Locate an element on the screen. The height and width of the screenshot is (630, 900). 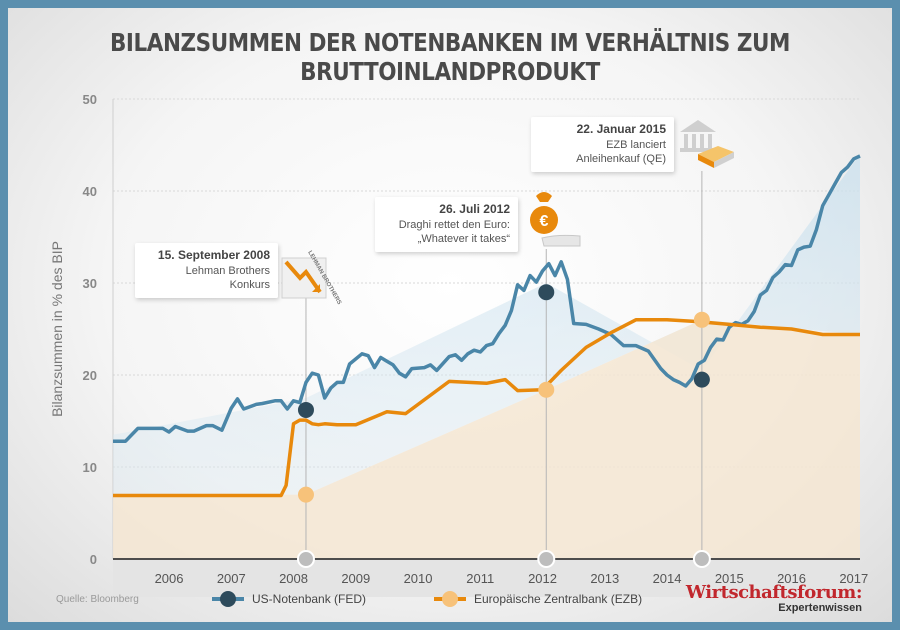
callout-date: 26. Juli 2012 is located at coordinates (474, 209).